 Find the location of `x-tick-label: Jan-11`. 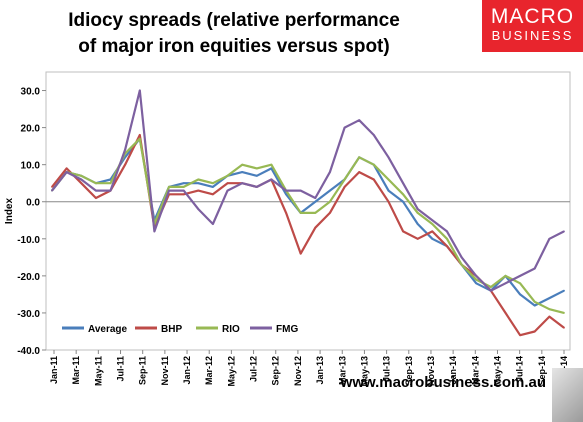

x-tick-label: Jan-11 is located at coordinates (54, 370).